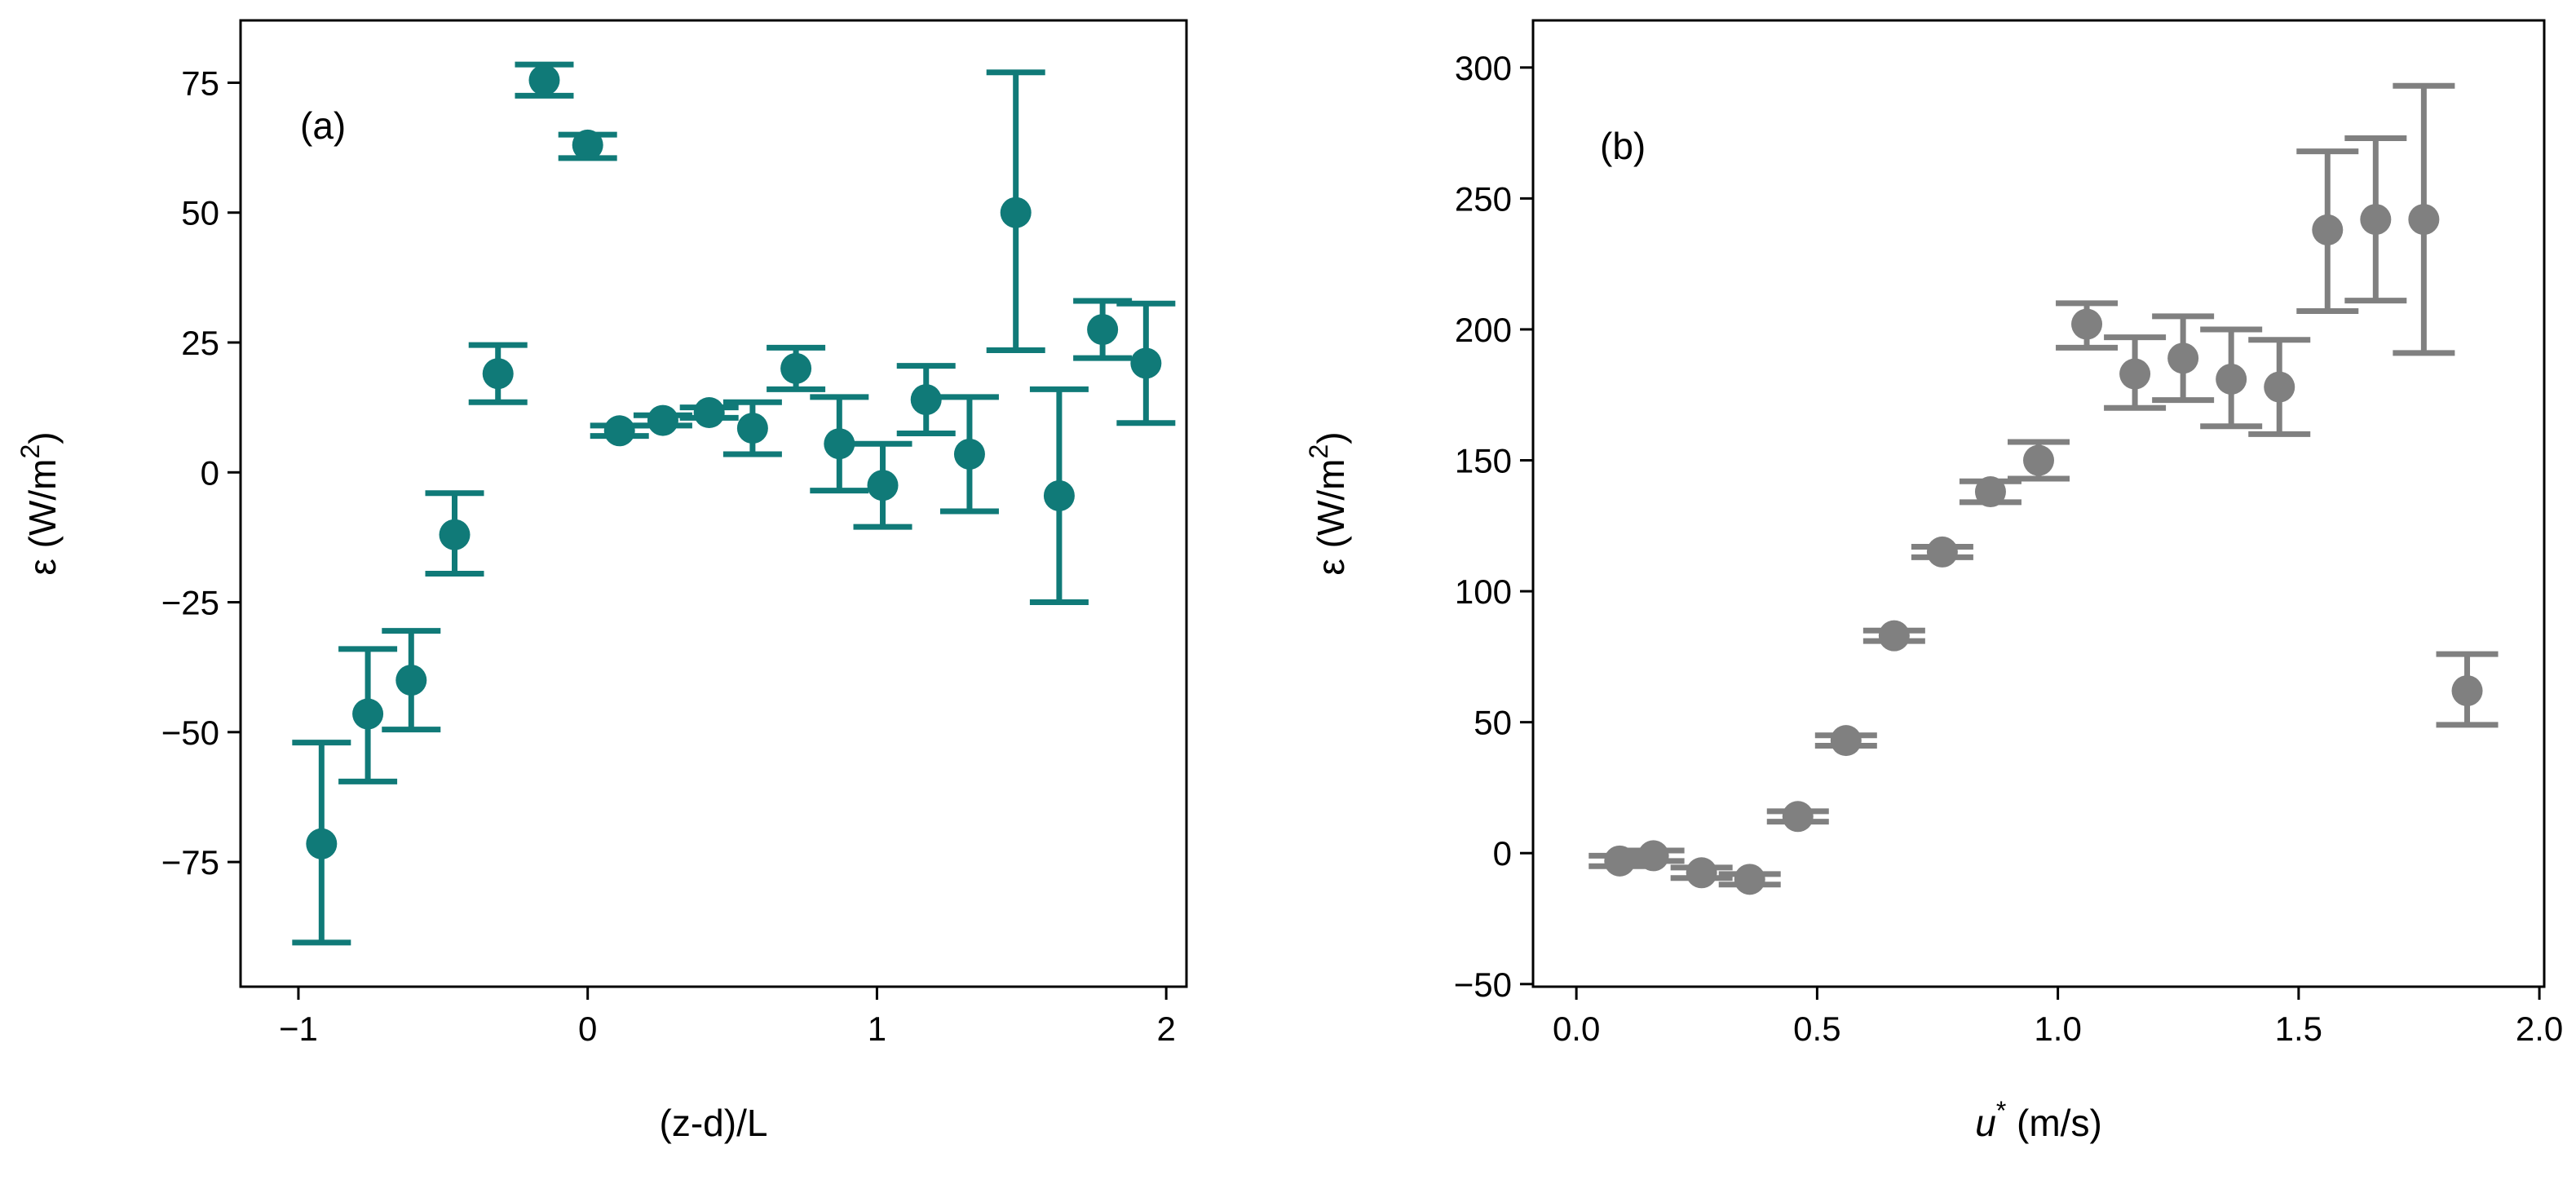  I want to click on panel-label: (b), so click(1623, 146).